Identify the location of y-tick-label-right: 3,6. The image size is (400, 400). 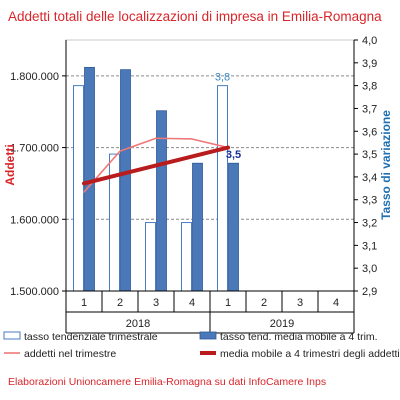
(369, 132).